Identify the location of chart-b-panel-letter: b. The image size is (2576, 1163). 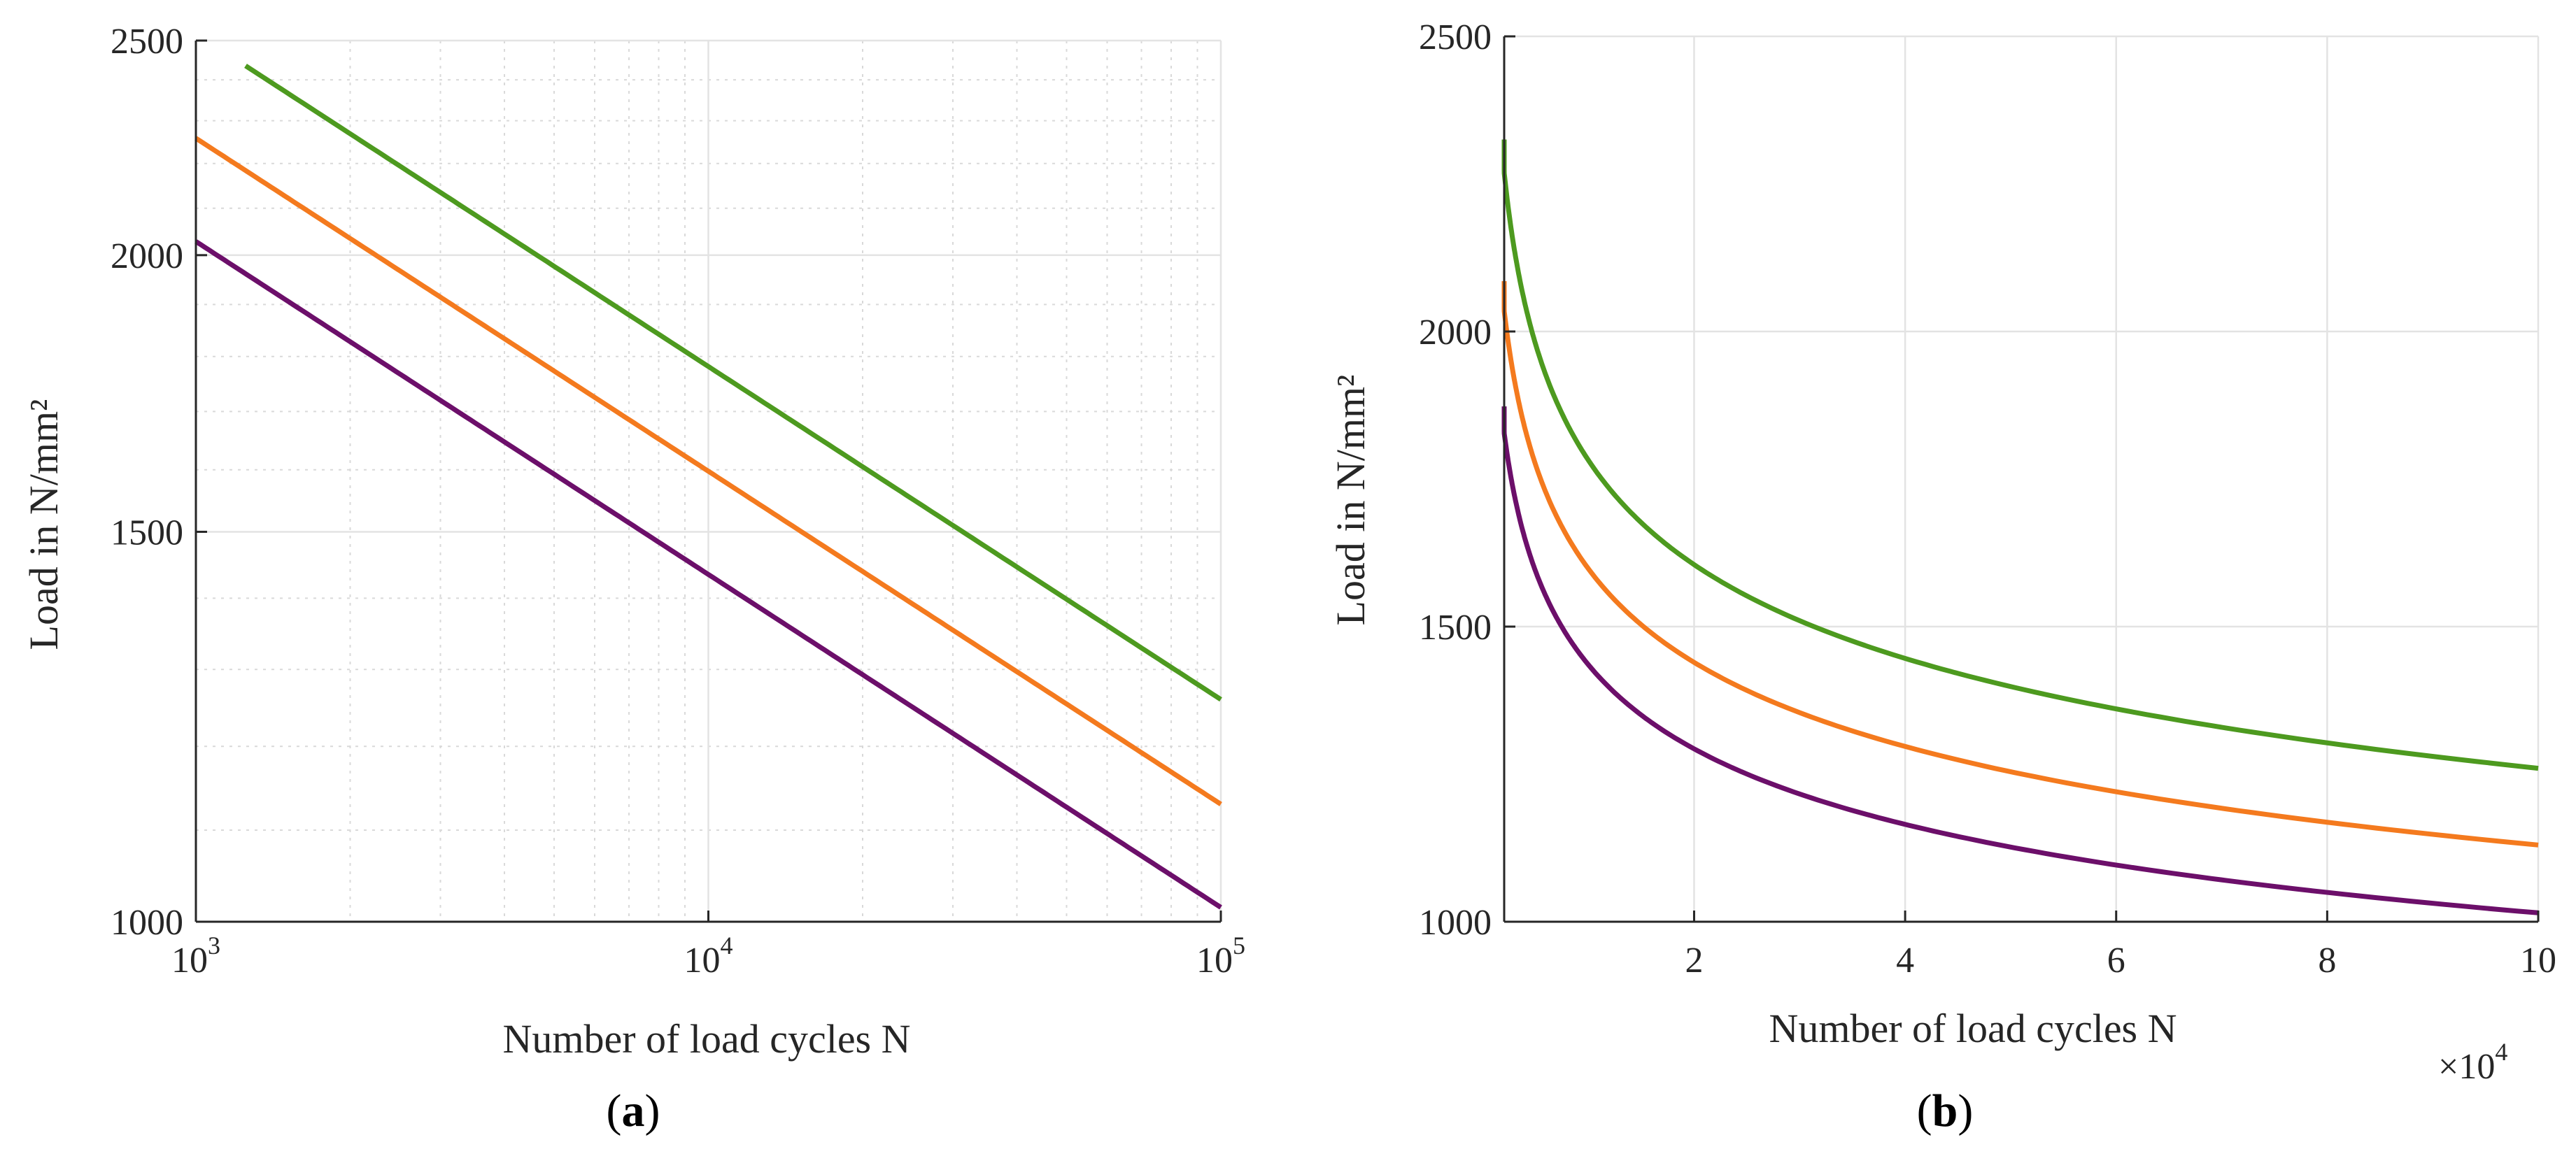
(1945, 1110).